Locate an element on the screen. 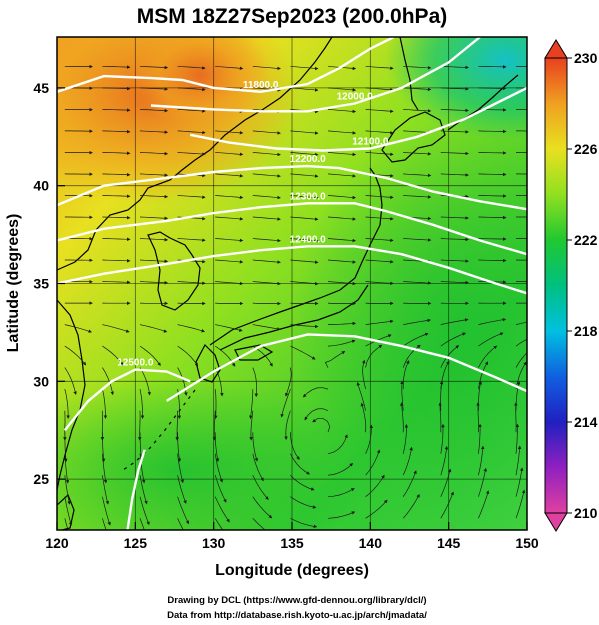 The image size is (599, 625). height-contour-label: 12100.0 is located at coordinates (370, 142).